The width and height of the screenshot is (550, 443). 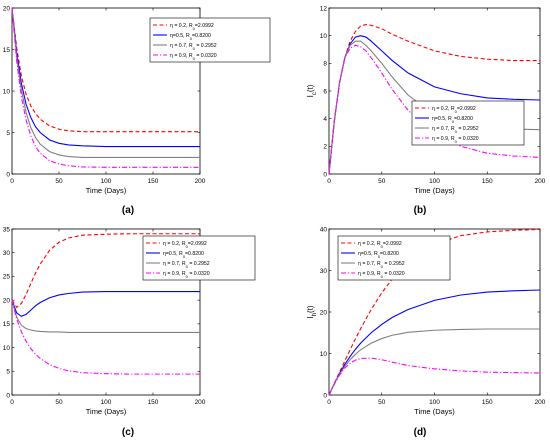 I want to click on y-tick-label: 40, so click(x=324, y=229).